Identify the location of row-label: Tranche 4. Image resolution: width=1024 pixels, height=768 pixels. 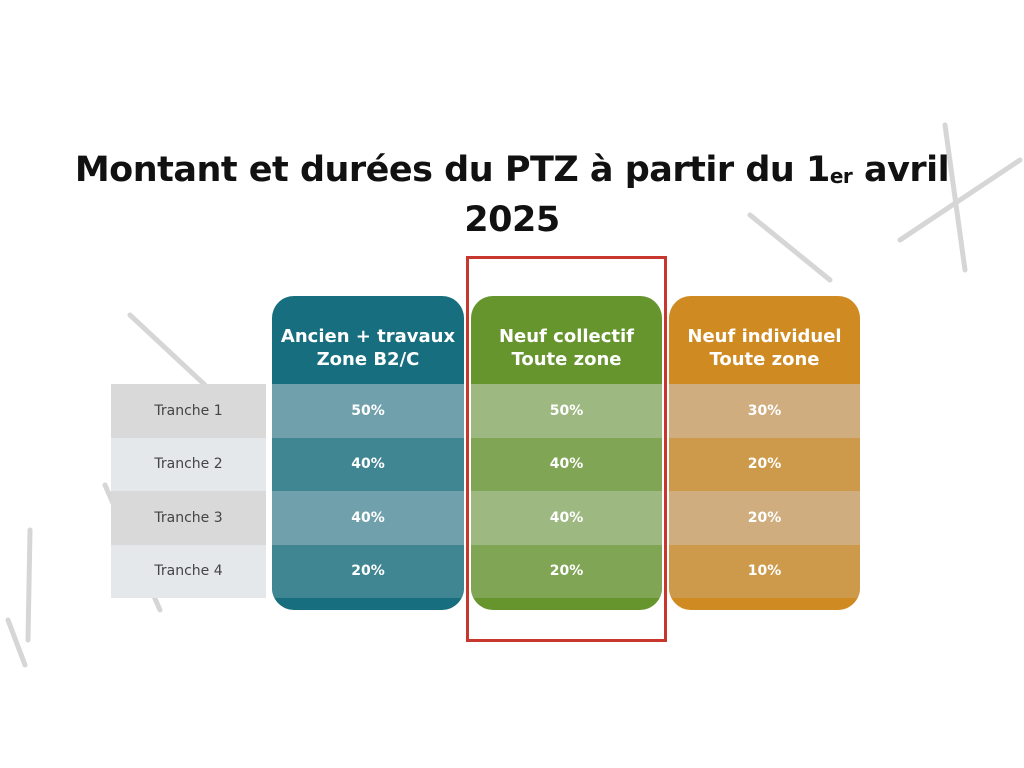
(188, 571).